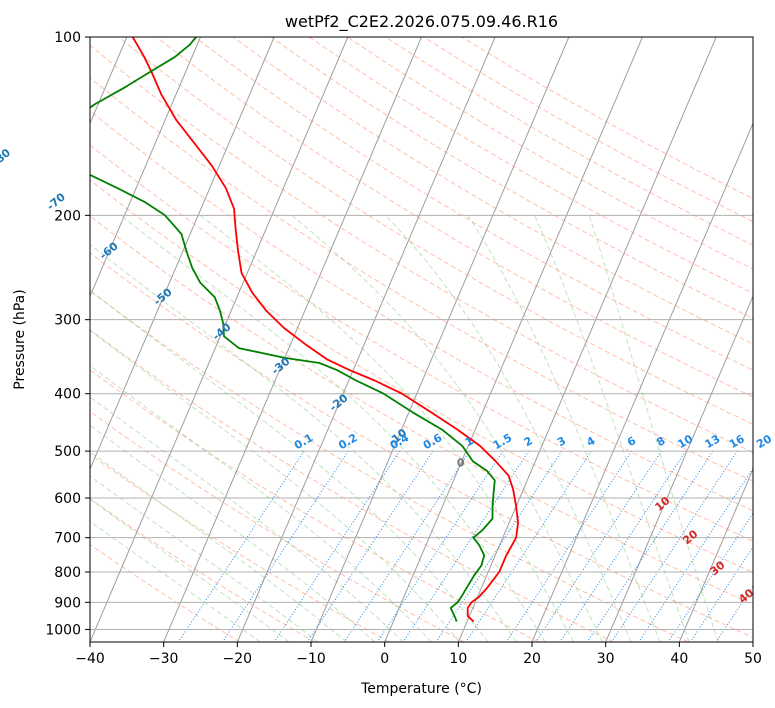  I want to click on x-tick-label: 30, so click(606, 659).